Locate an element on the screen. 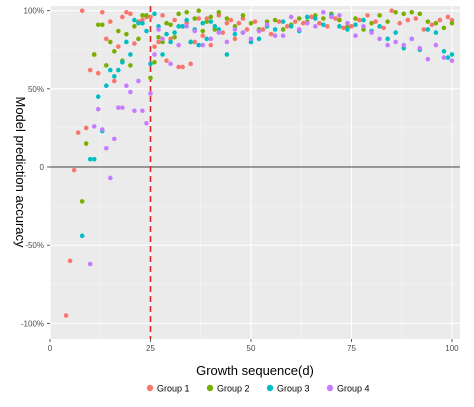 This screenshot has width=474, height=407. legend-label-group-2: Group 2 is located at coordinates (233, 389).